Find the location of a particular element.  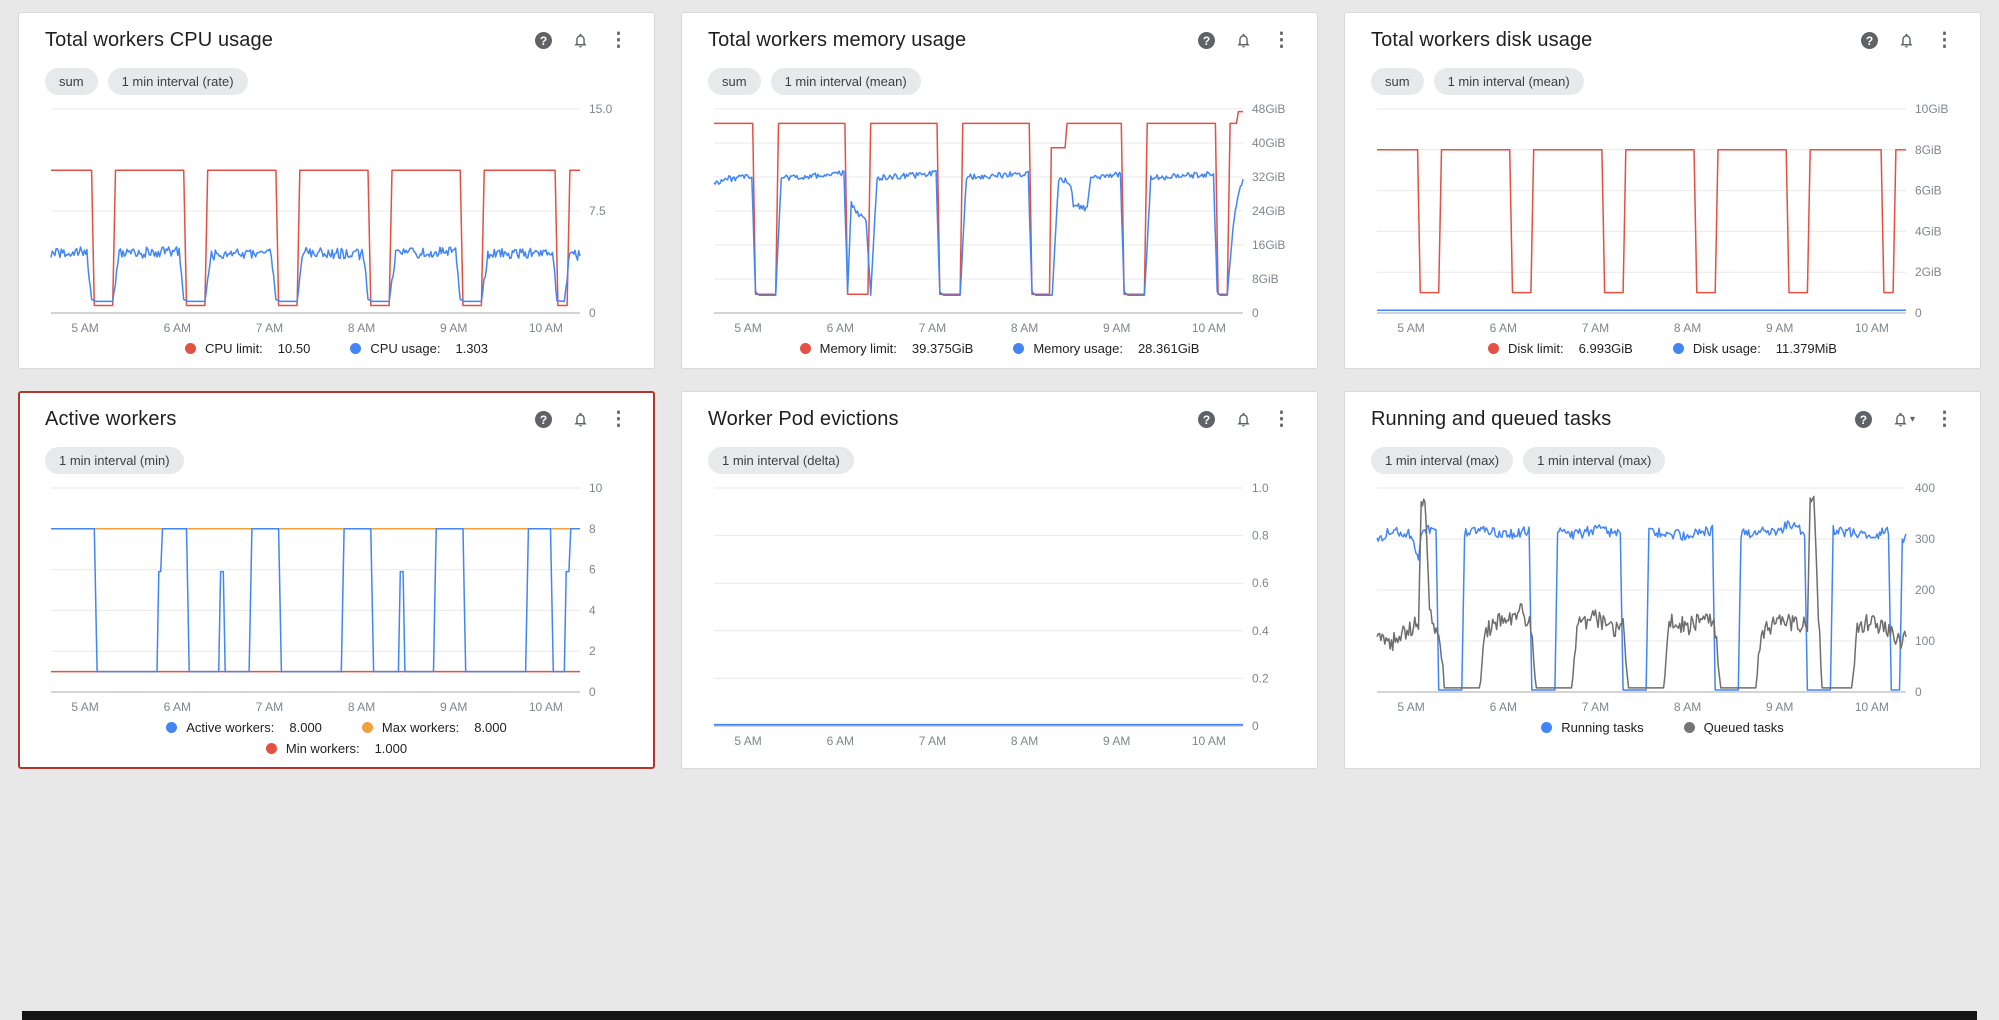

x-tick-label: 8 AM is located at coordinates (1024, 741).